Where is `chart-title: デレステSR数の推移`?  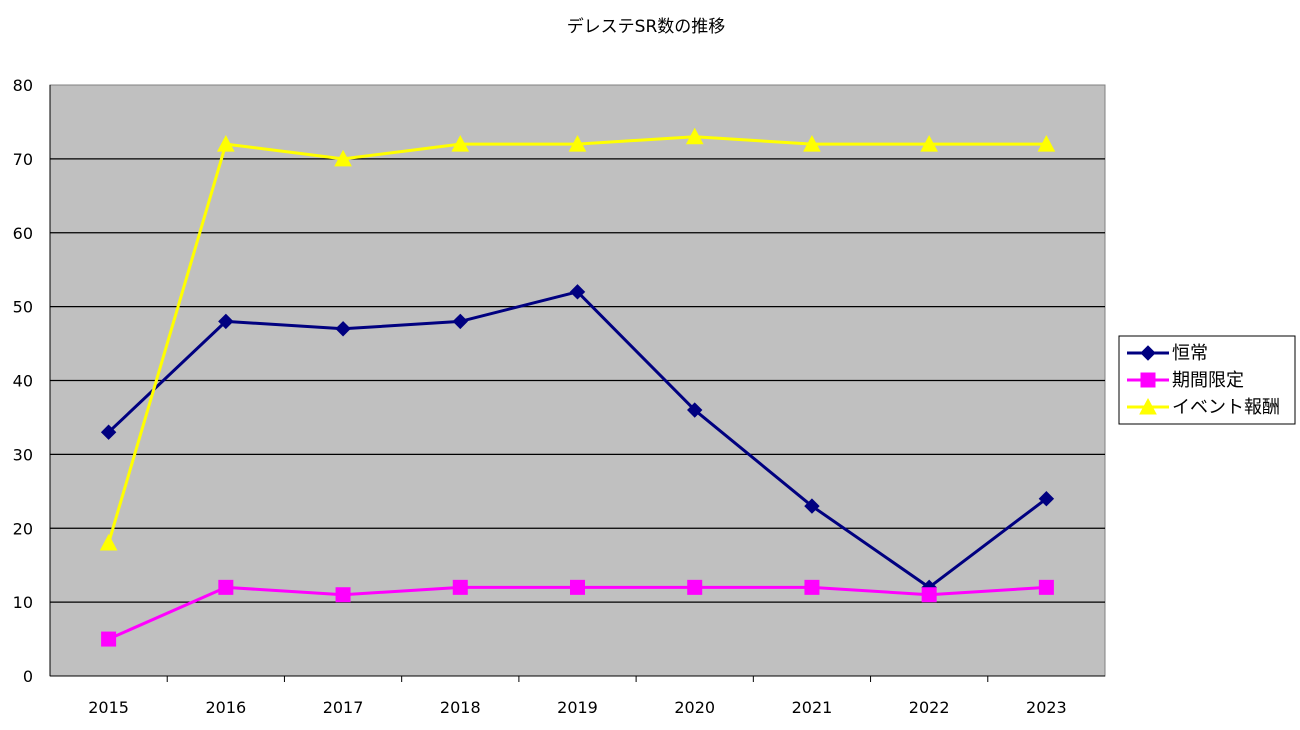 chart-title: デレステSR数の推移 is located at coordinates (646, 26).